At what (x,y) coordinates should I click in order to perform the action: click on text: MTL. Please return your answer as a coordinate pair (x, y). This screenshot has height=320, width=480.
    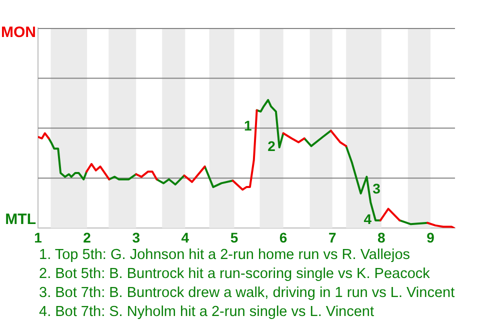
    Looking at the image, I should click on (20, 219).